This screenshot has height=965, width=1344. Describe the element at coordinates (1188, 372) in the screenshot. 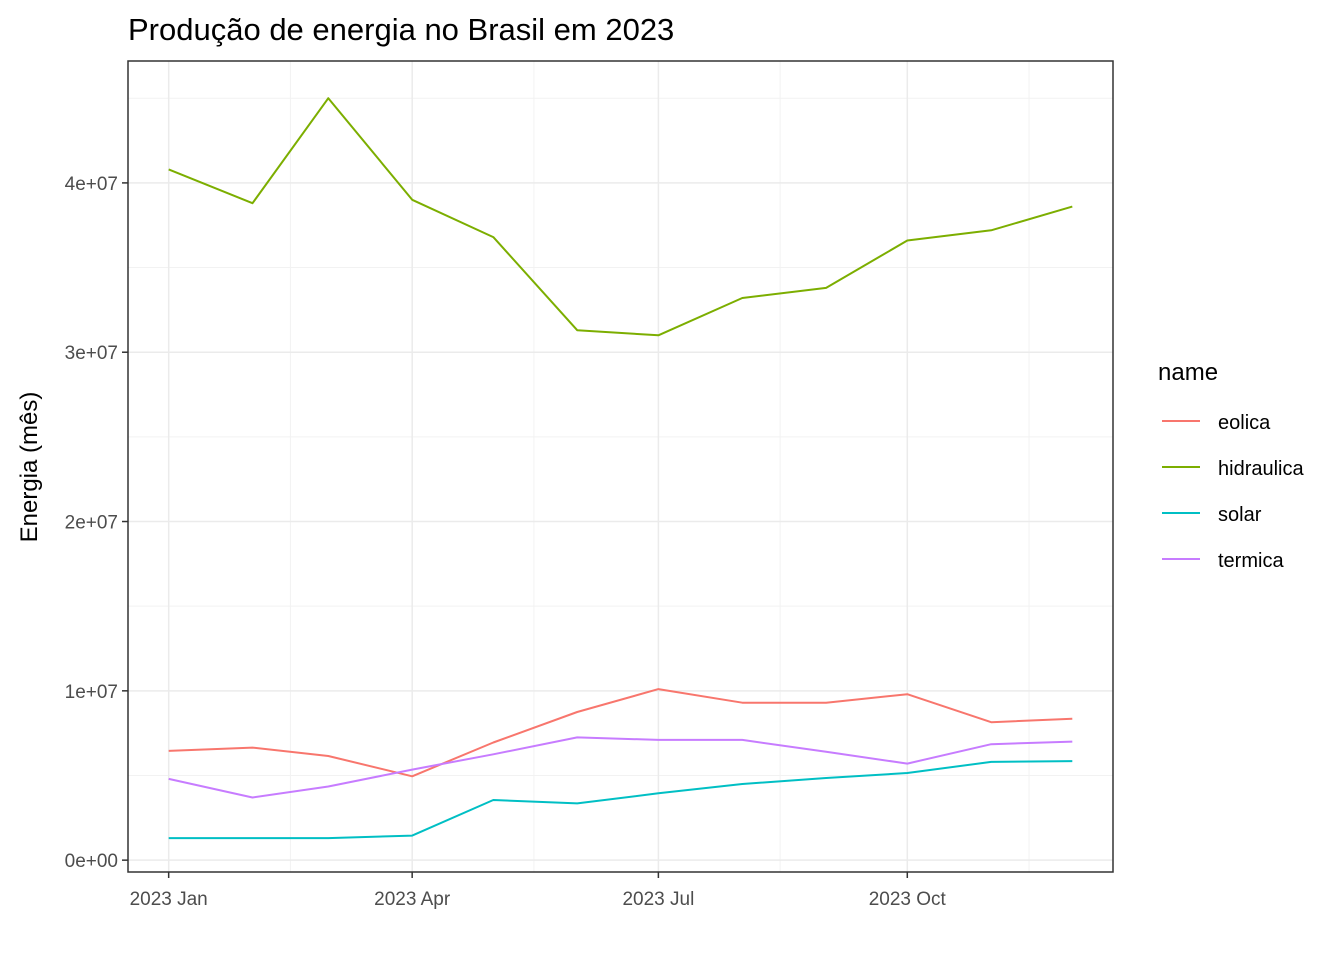

I see `legend-title: name` at that location.